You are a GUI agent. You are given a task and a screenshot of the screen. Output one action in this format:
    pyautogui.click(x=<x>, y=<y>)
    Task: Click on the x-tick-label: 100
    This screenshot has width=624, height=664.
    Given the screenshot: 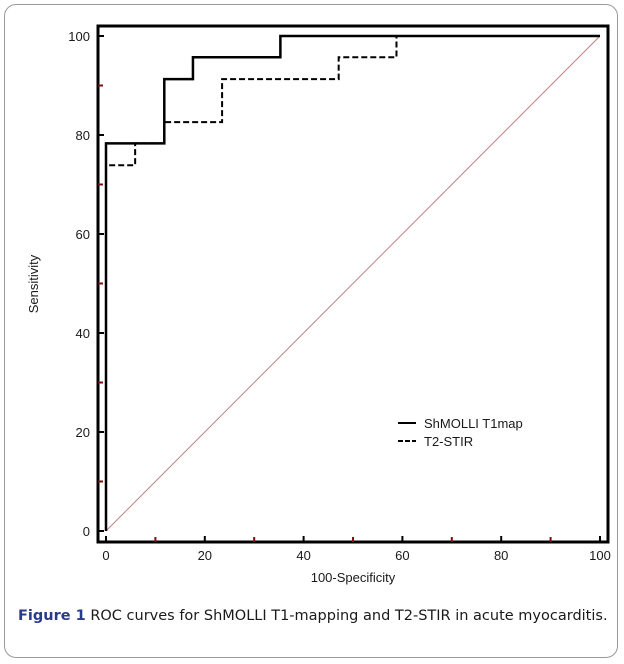 What is the action you would take?
    pyautogui.click(x=600, y=555)
    